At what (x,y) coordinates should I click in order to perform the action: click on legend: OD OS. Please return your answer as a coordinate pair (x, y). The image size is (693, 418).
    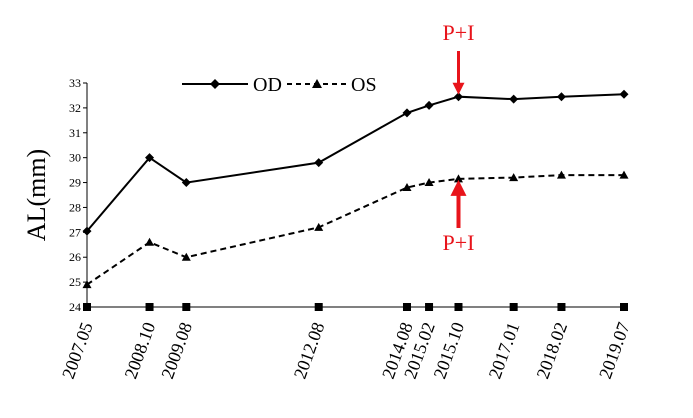
    Looking at the image, I should click on (279, 85).